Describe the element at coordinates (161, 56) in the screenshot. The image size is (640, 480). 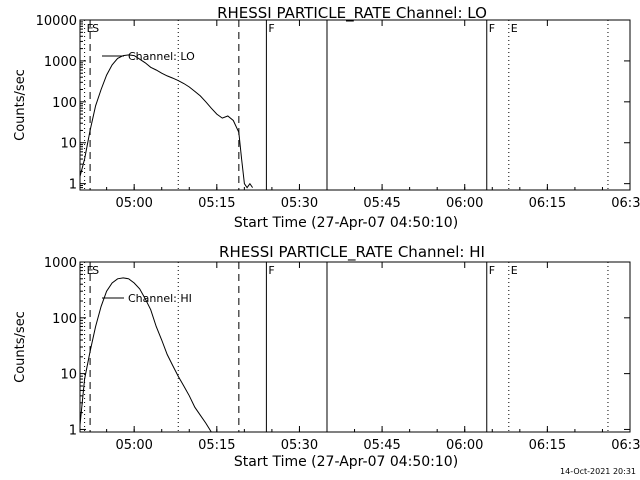
I see `legend-label: Channel: LO` at that location.